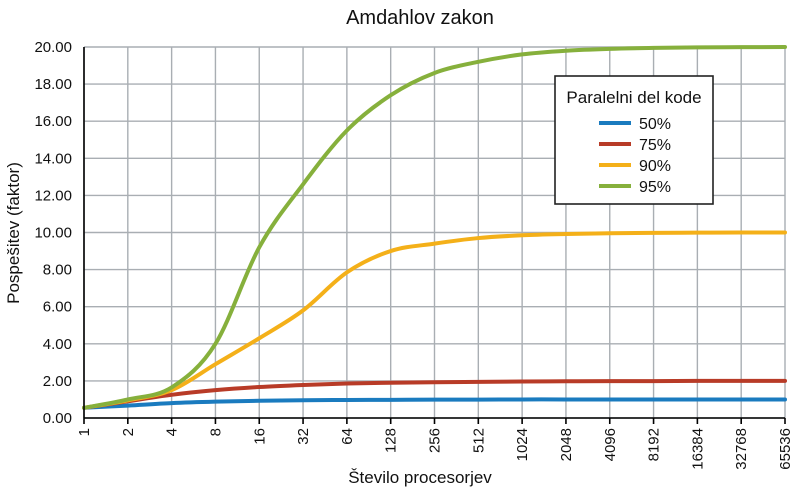 The height and width of the screenshot is (491, 800). What do you see at coordinates (522, 444) in the screenshot?
I see `x-tick-label: 1024` at bounding box center [522, 444].